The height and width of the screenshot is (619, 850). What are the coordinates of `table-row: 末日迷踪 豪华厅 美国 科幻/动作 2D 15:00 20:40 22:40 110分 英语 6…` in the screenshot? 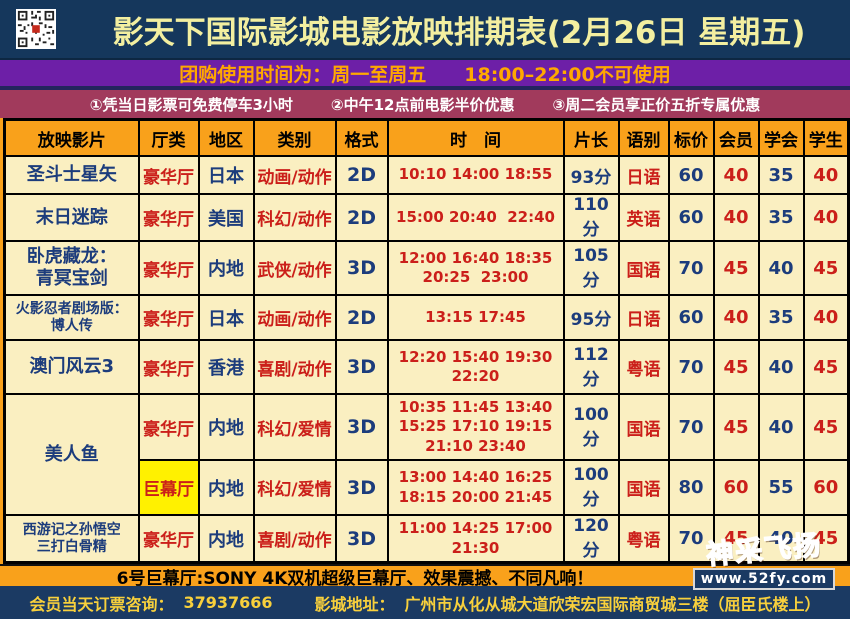 It's located at (426, 217).